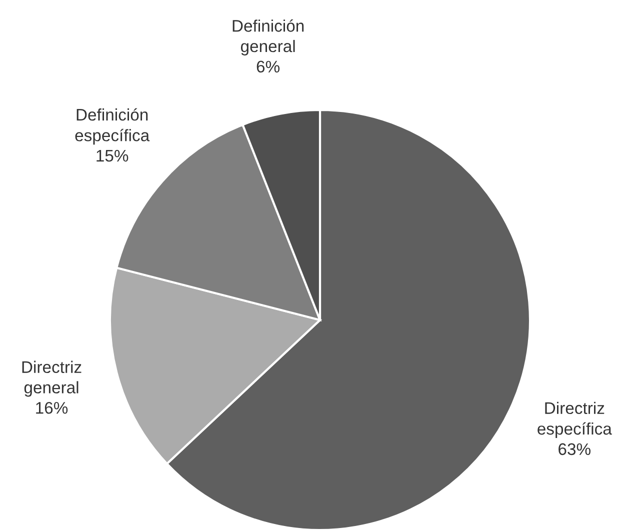  What do you see at coordinates (574, 449) in the screenshot?
I see `data-label: 63%` at bounding box center [574, 449].